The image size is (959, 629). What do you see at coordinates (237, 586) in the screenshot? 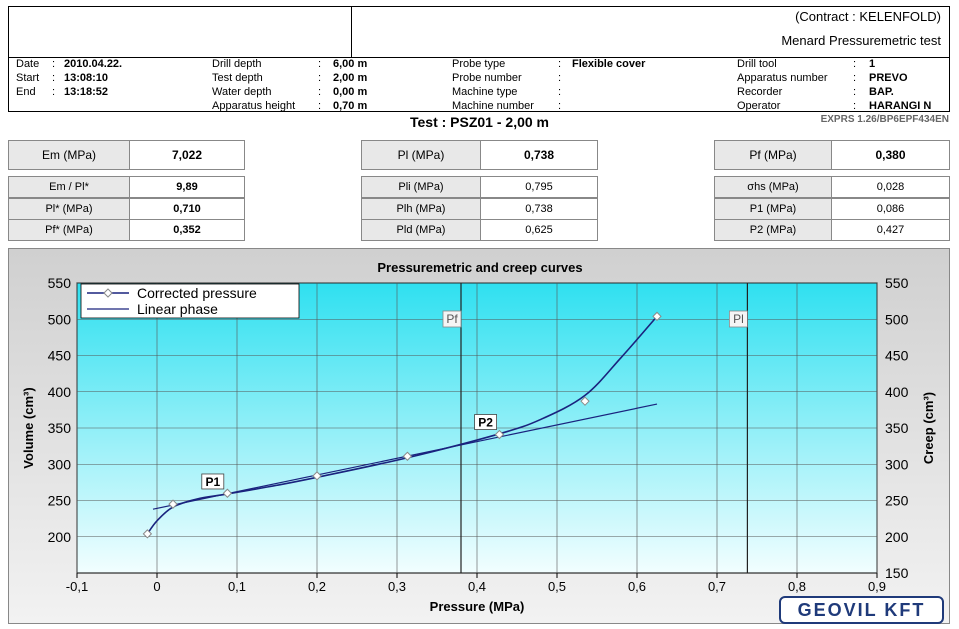
I see `x-tick-label: 0,1` at bounding box center [237, 586].